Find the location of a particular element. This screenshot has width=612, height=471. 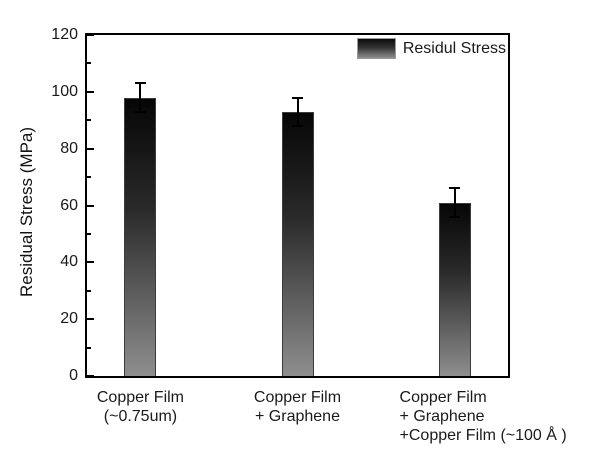

x-category-label: Copper Film + Graphene is located at coordinates (298, 407).